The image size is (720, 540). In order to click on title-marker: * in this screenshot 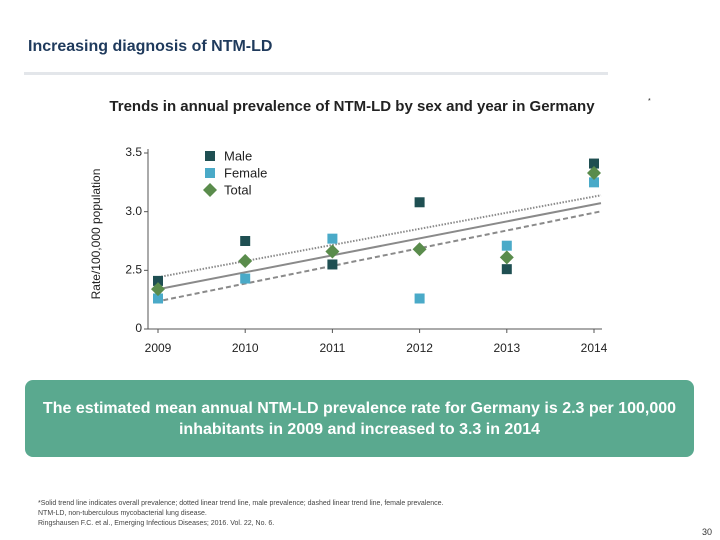, I will do `click(649, 101)`.